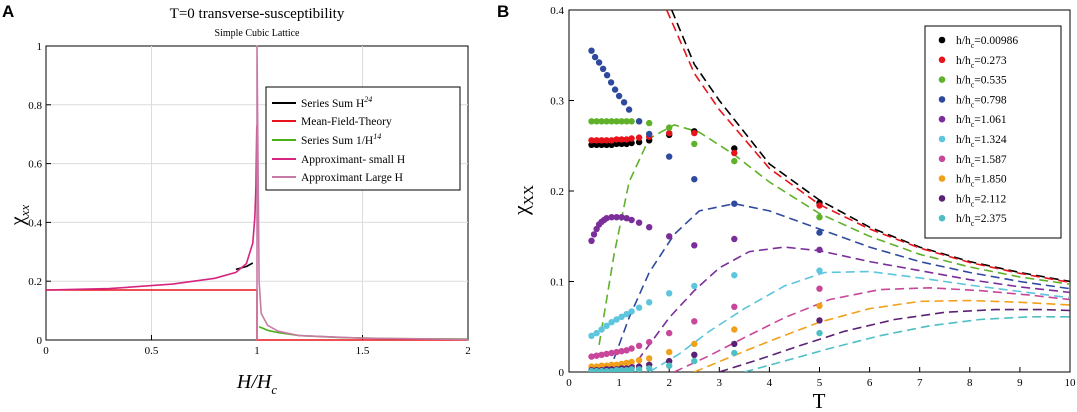 This screenshot has width=1077, height=412. I want to click on legend-b-label: h/hc=0.798, so click(981, 101).